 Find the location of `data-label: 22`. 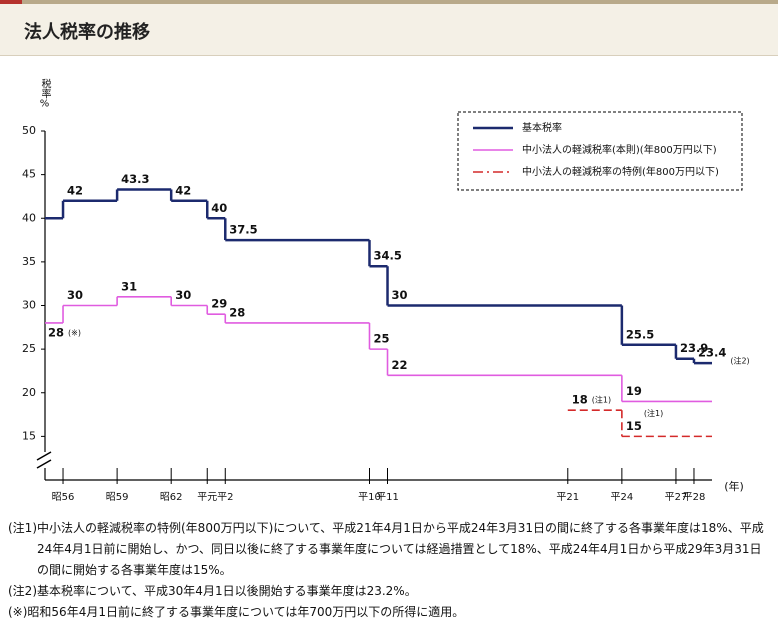

data-label: 22 is located at coordinates (400, 365).